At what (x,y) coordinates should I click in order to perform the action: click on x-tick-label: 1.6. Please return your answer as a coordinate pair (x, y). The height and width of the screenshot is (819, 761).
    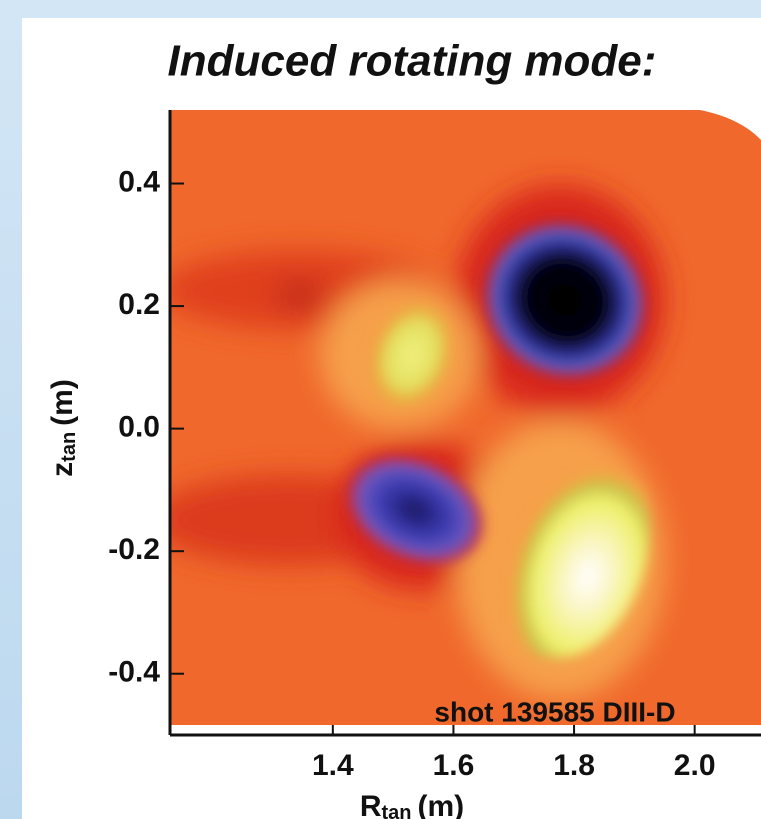
    Looking at the image, I should click on (454, 765).